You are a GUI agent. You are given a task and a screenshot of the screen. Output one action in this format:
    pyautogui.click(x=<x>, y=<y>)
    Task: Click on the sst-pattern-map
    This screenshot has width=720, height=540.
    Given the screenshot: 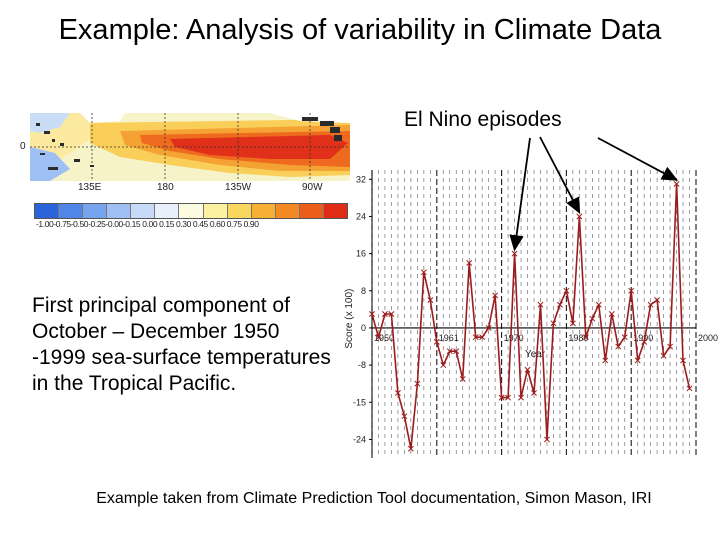 What is the action you would take?
    pyautogui.click(x=190, y=147)
    